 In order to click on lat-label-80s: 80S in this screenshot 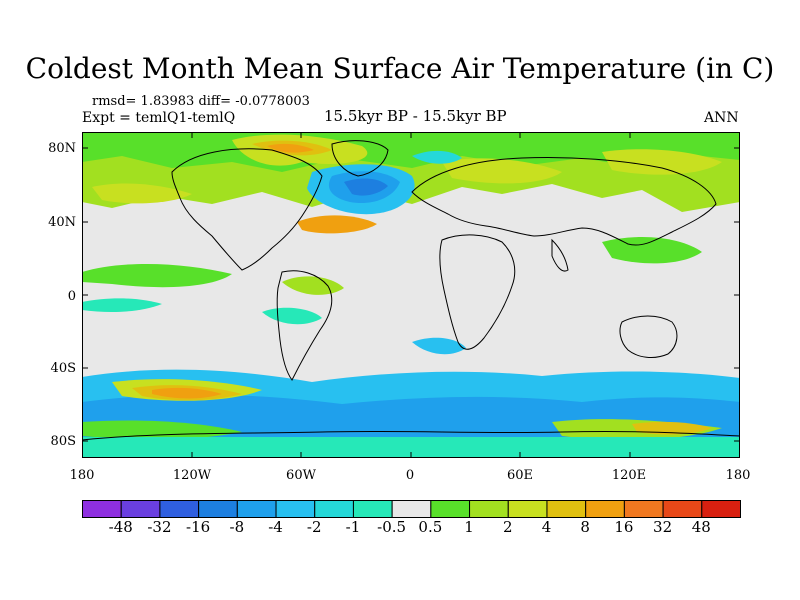, I will do `click(63, 441)`.